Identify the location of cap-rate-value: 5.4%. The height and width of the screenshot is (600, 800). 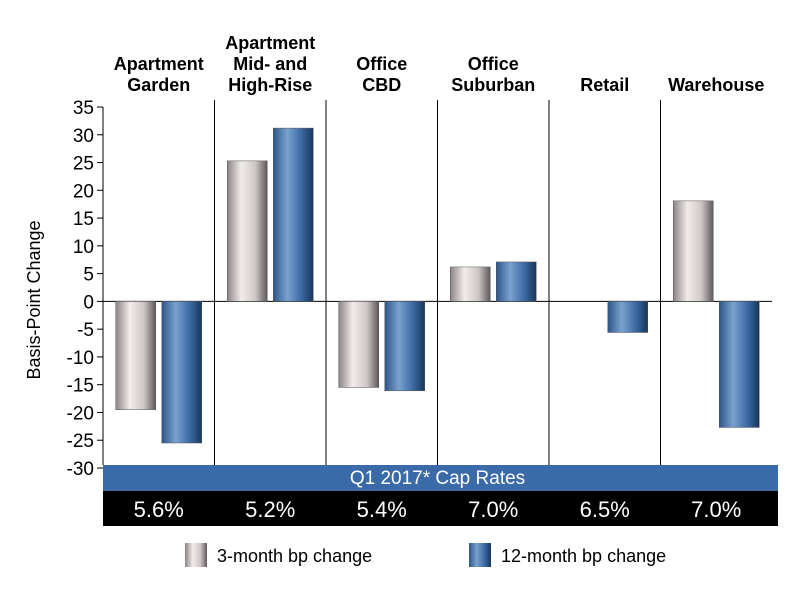
(382, 509).